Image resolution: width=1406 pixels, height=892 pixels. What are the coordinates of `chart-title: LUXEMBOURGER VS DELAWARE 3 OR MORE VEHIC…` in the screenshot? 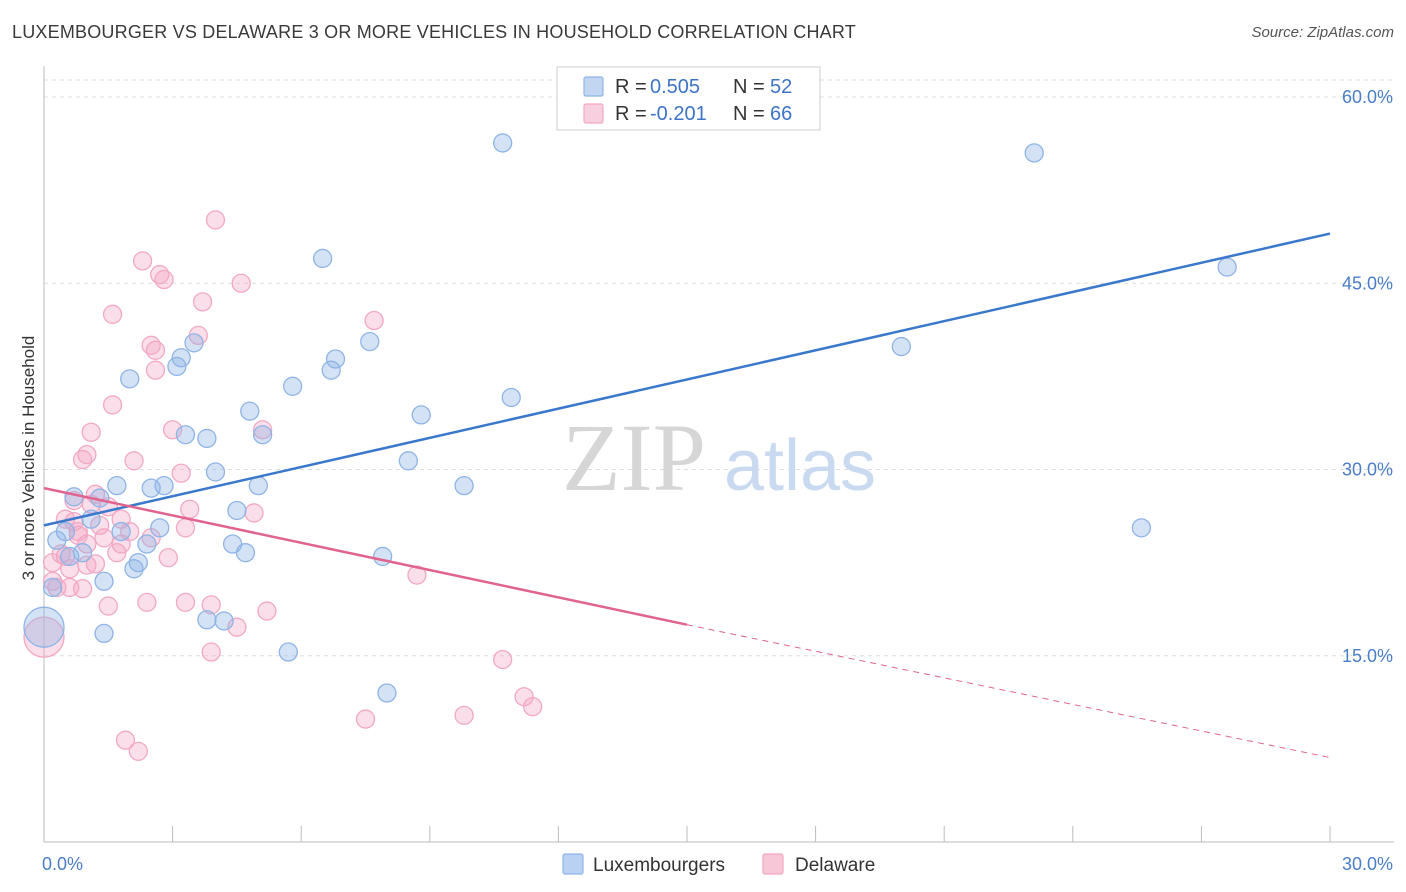 It's located at (434, 32).